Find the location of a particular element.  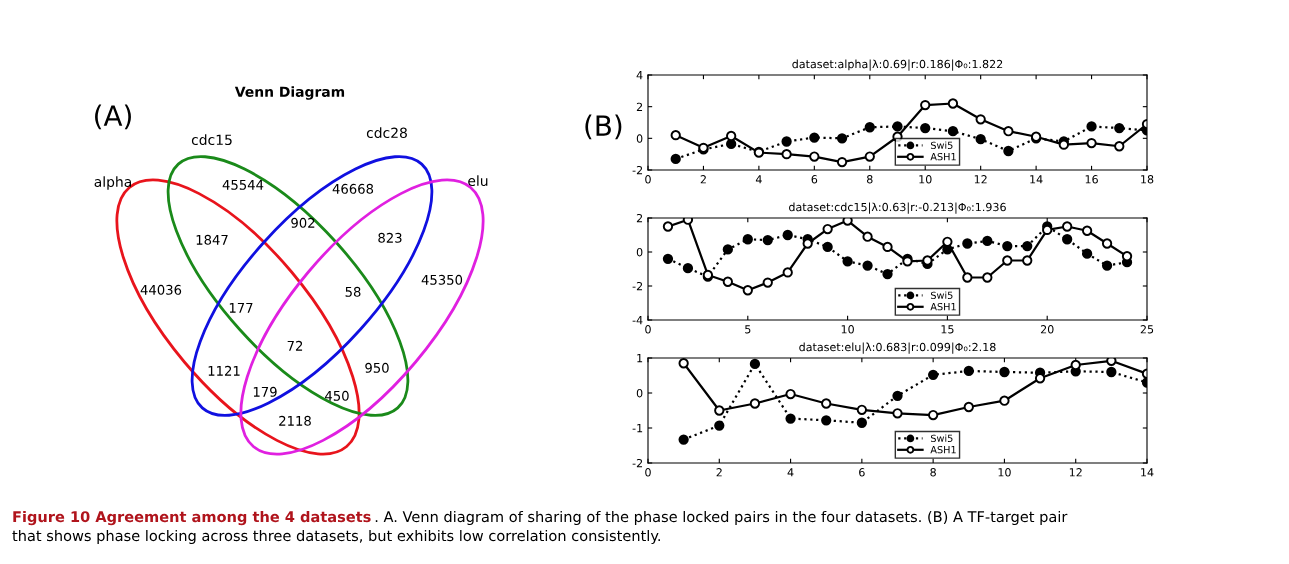

x-tick-label: 18 is located at coordinates (1147, 179).